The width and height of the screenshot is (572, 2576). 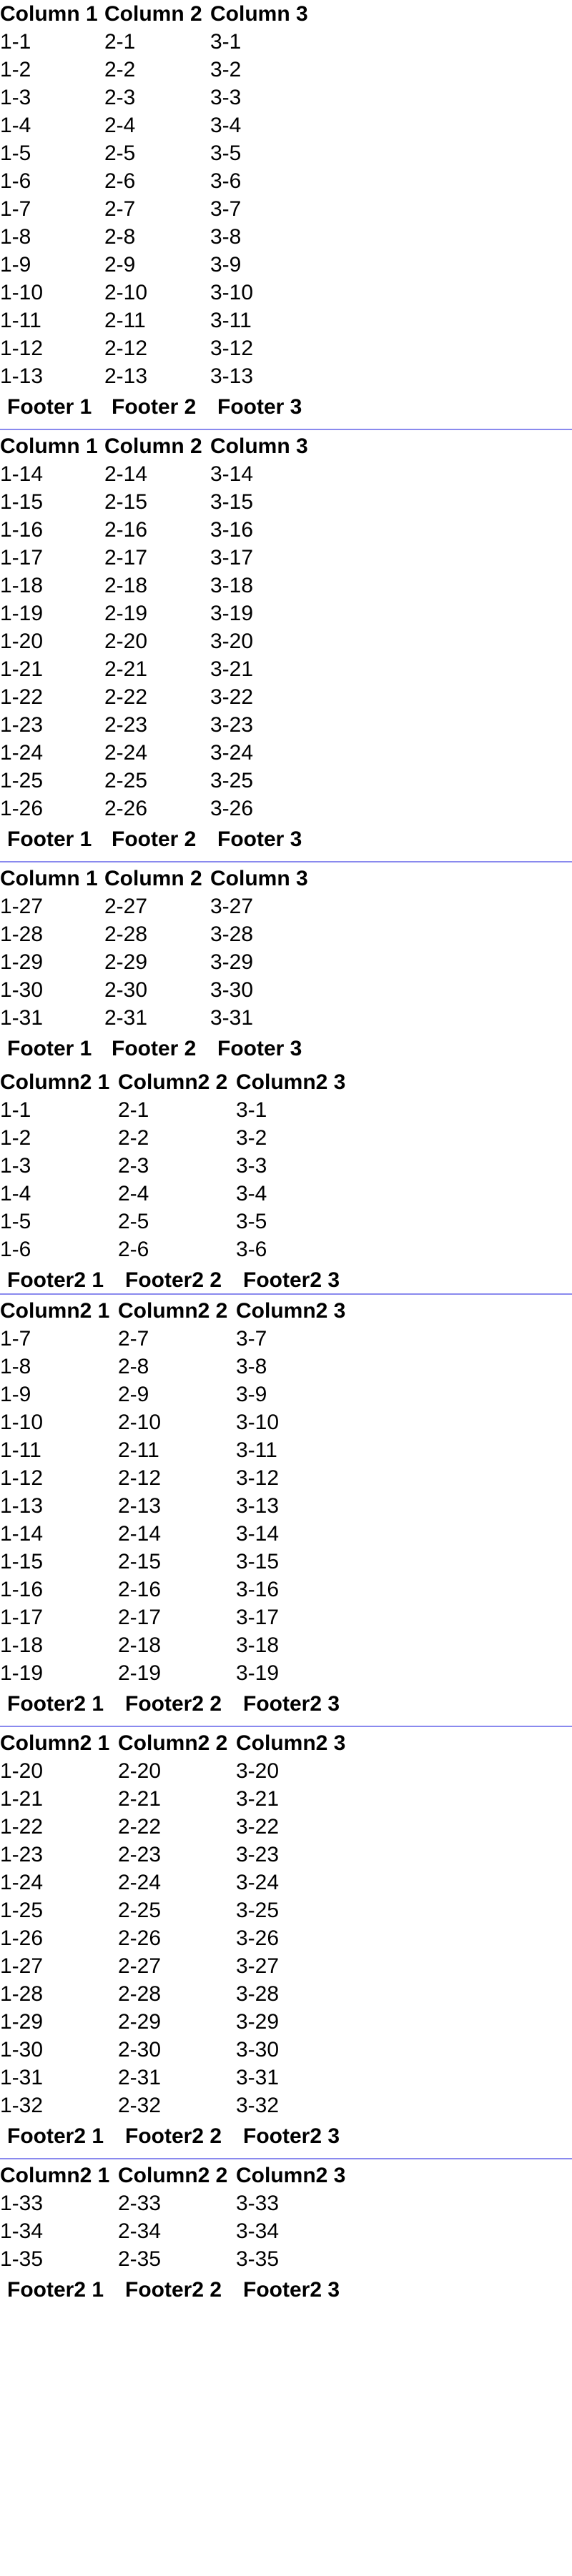 I want to click on table-row: 1-16 2-16 3-16, so click(x=176, y=530).